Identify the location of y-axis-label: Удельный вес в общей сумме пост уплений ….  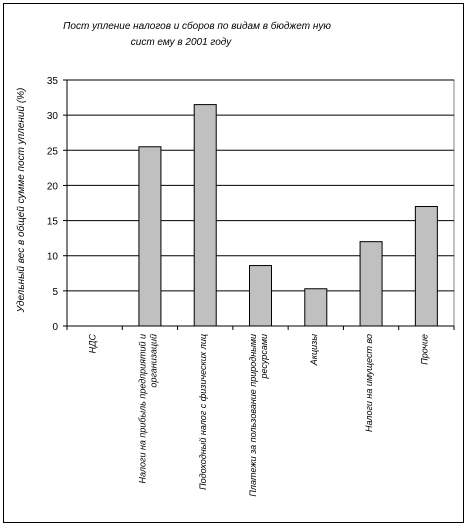
(21, 201).